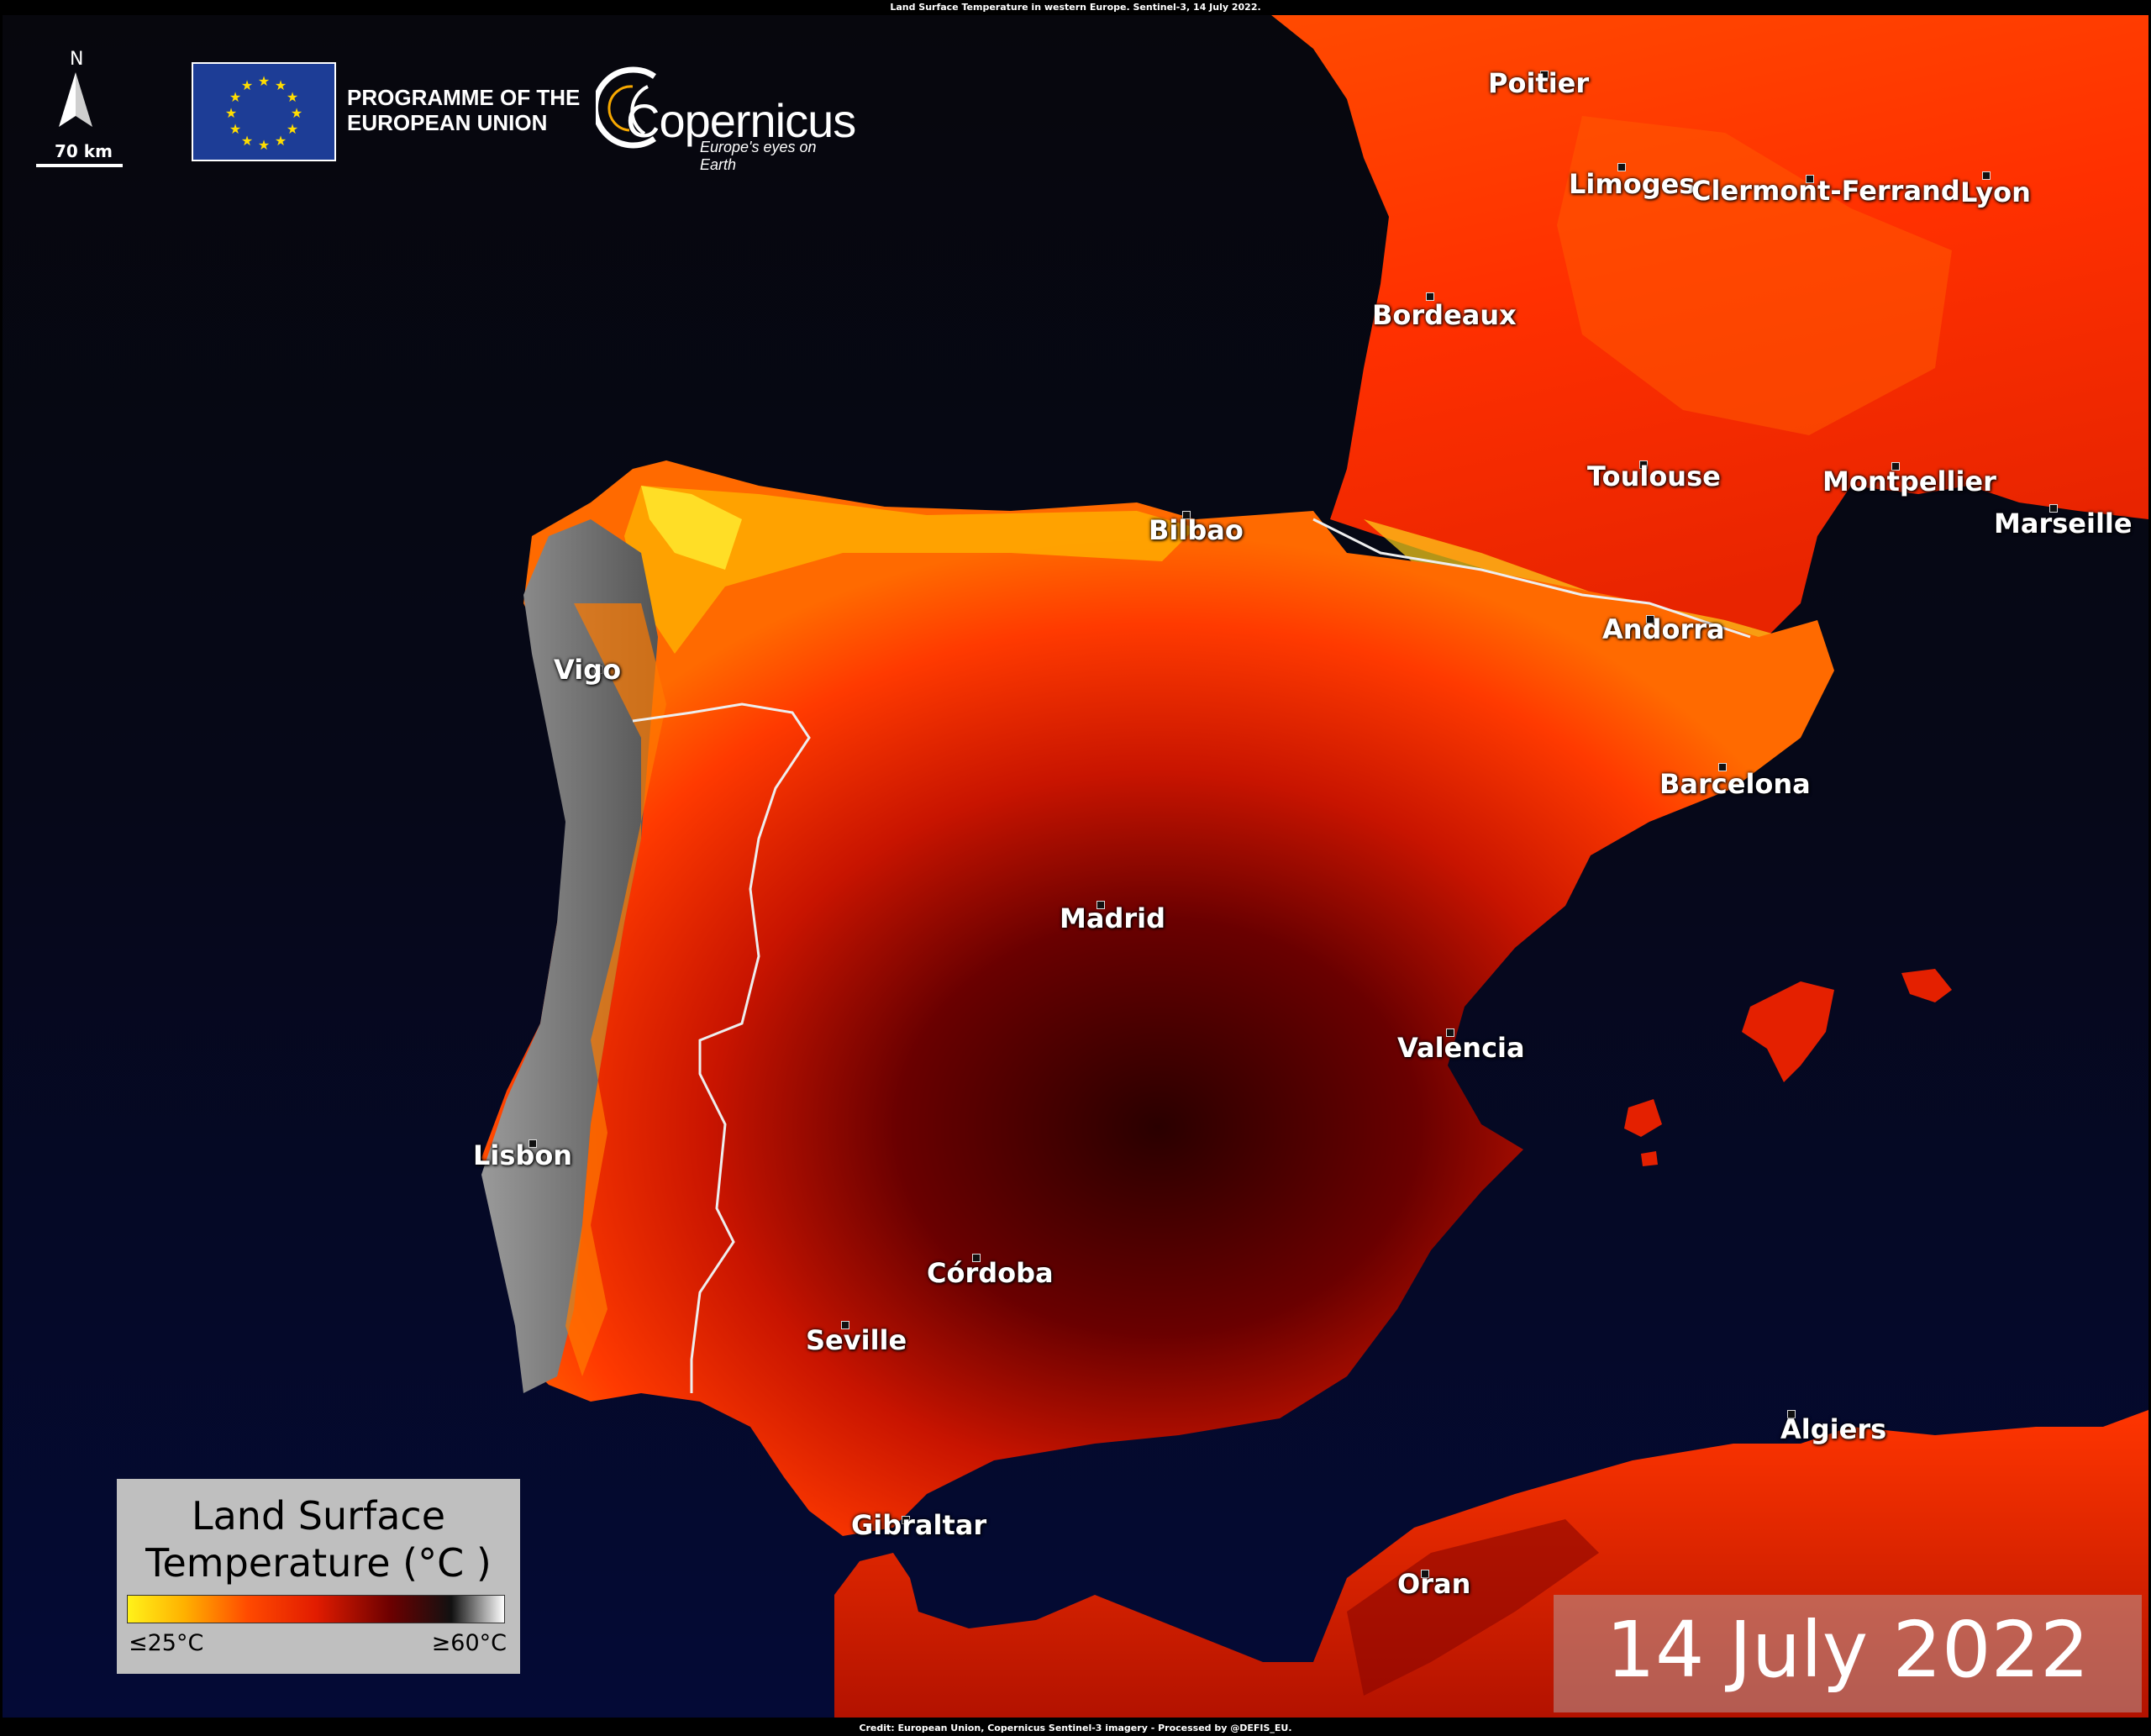  I want to click on date-box: 14 July 2022, so click(1848, 1653).